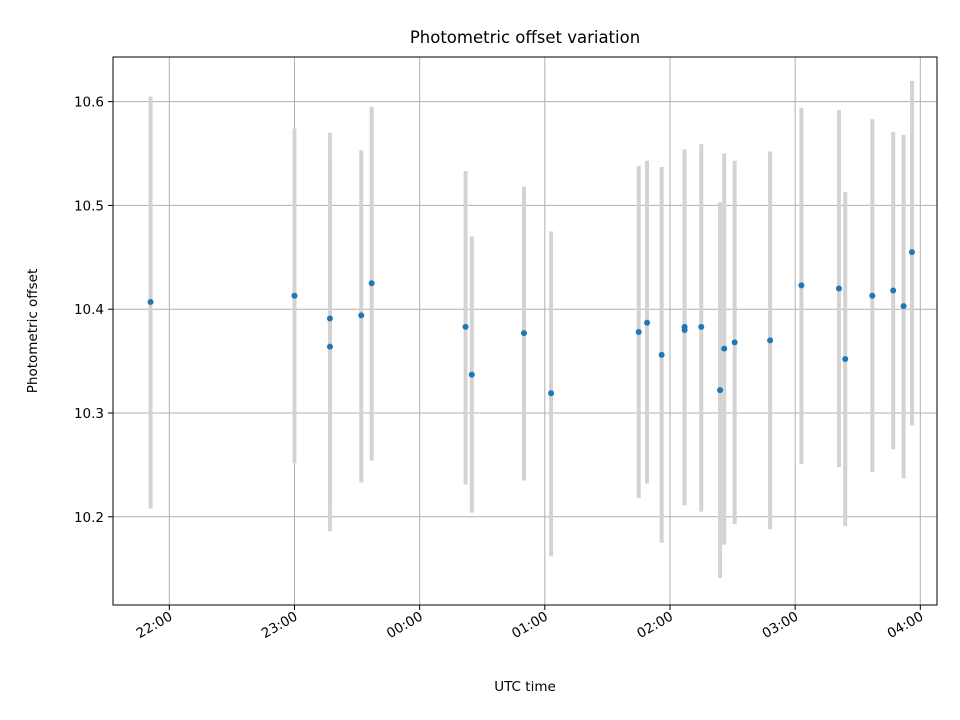  I want to click on y-tick-label: 10.4, so click(89, 310).